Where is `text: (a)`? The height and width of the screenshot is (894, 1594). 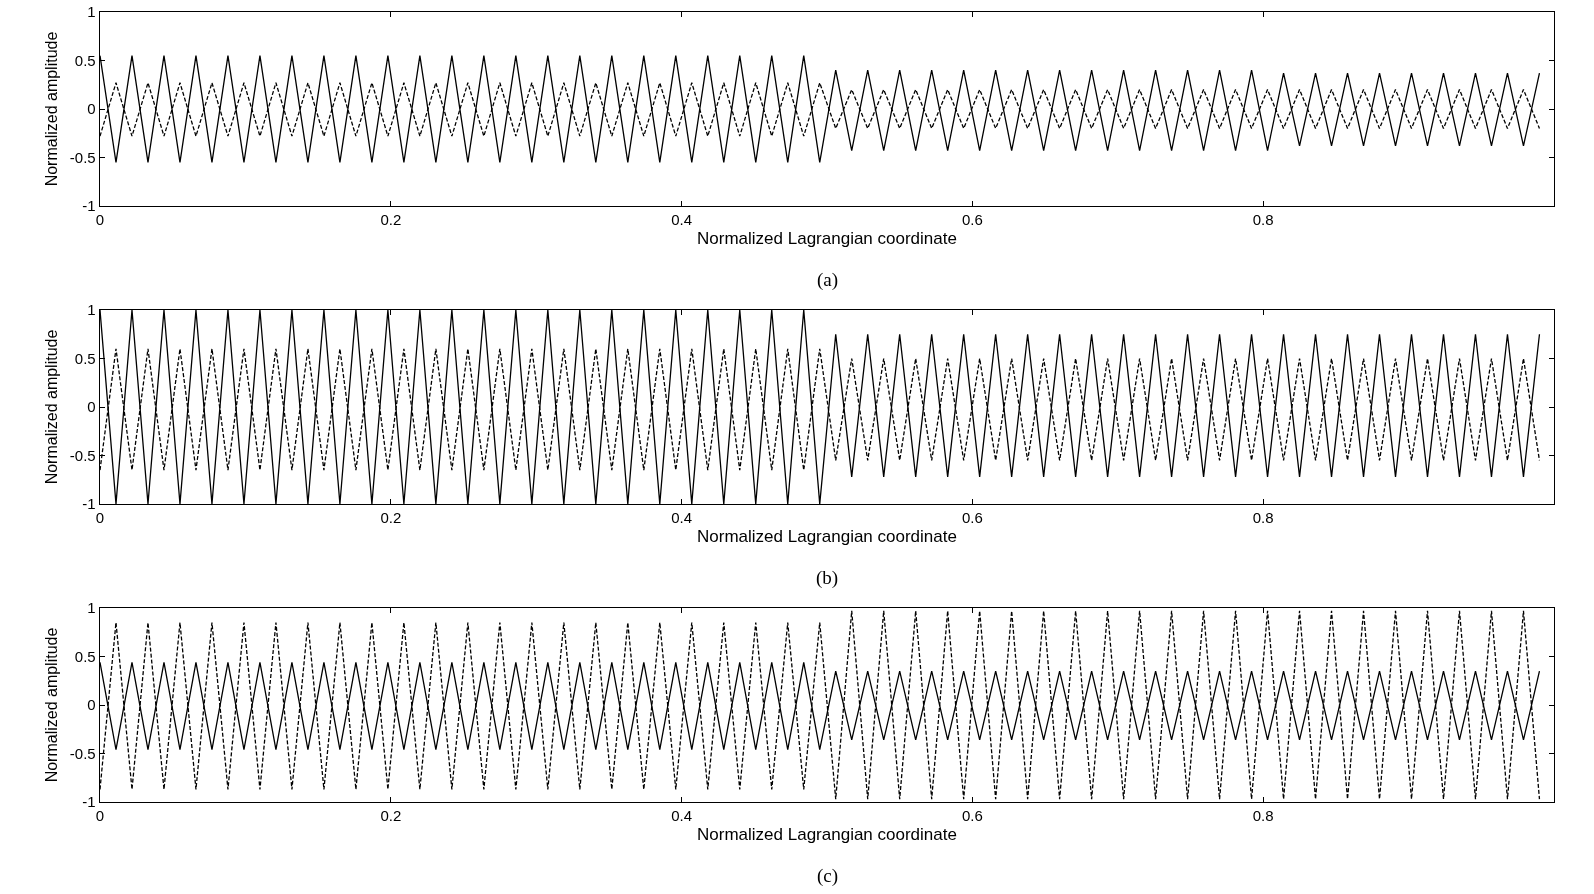
text: (a) is located at coordinates (828, 280).